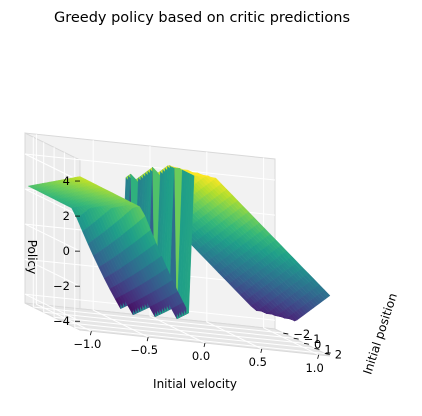  What do you see at coordinates (379, 333) in the screenshot?
I see `y-axis-label: Initial position` at bounding box center [379, 333].